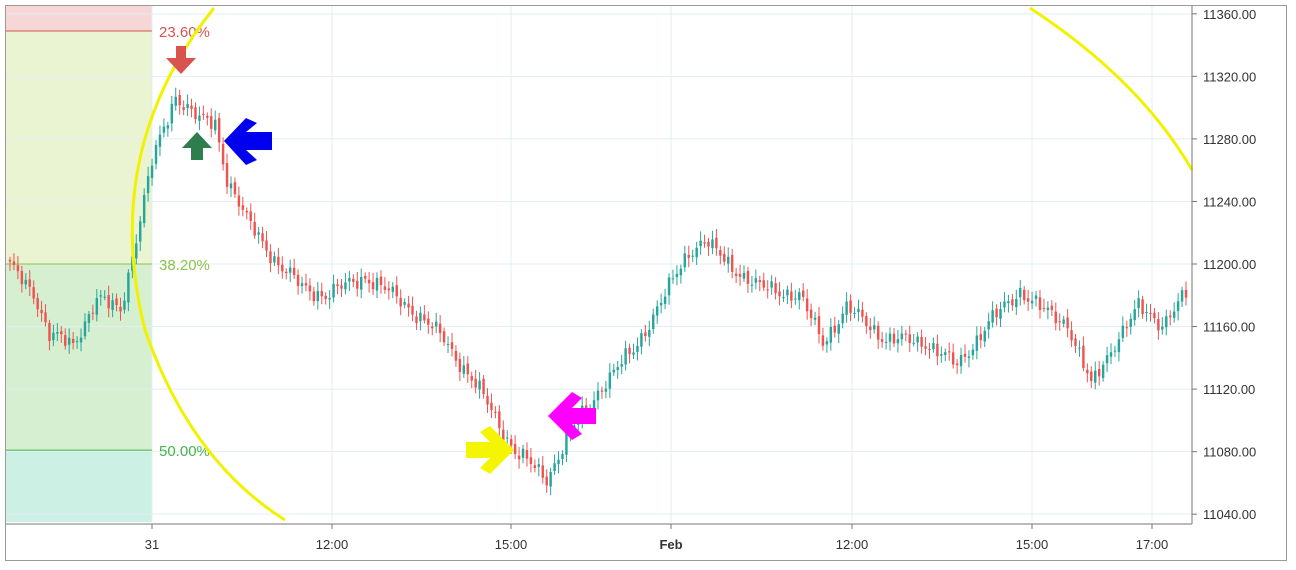  Describe the element at coordinates (1229, 201) in the screenshot. I see `y-tick-label: 11240.00` at that location.